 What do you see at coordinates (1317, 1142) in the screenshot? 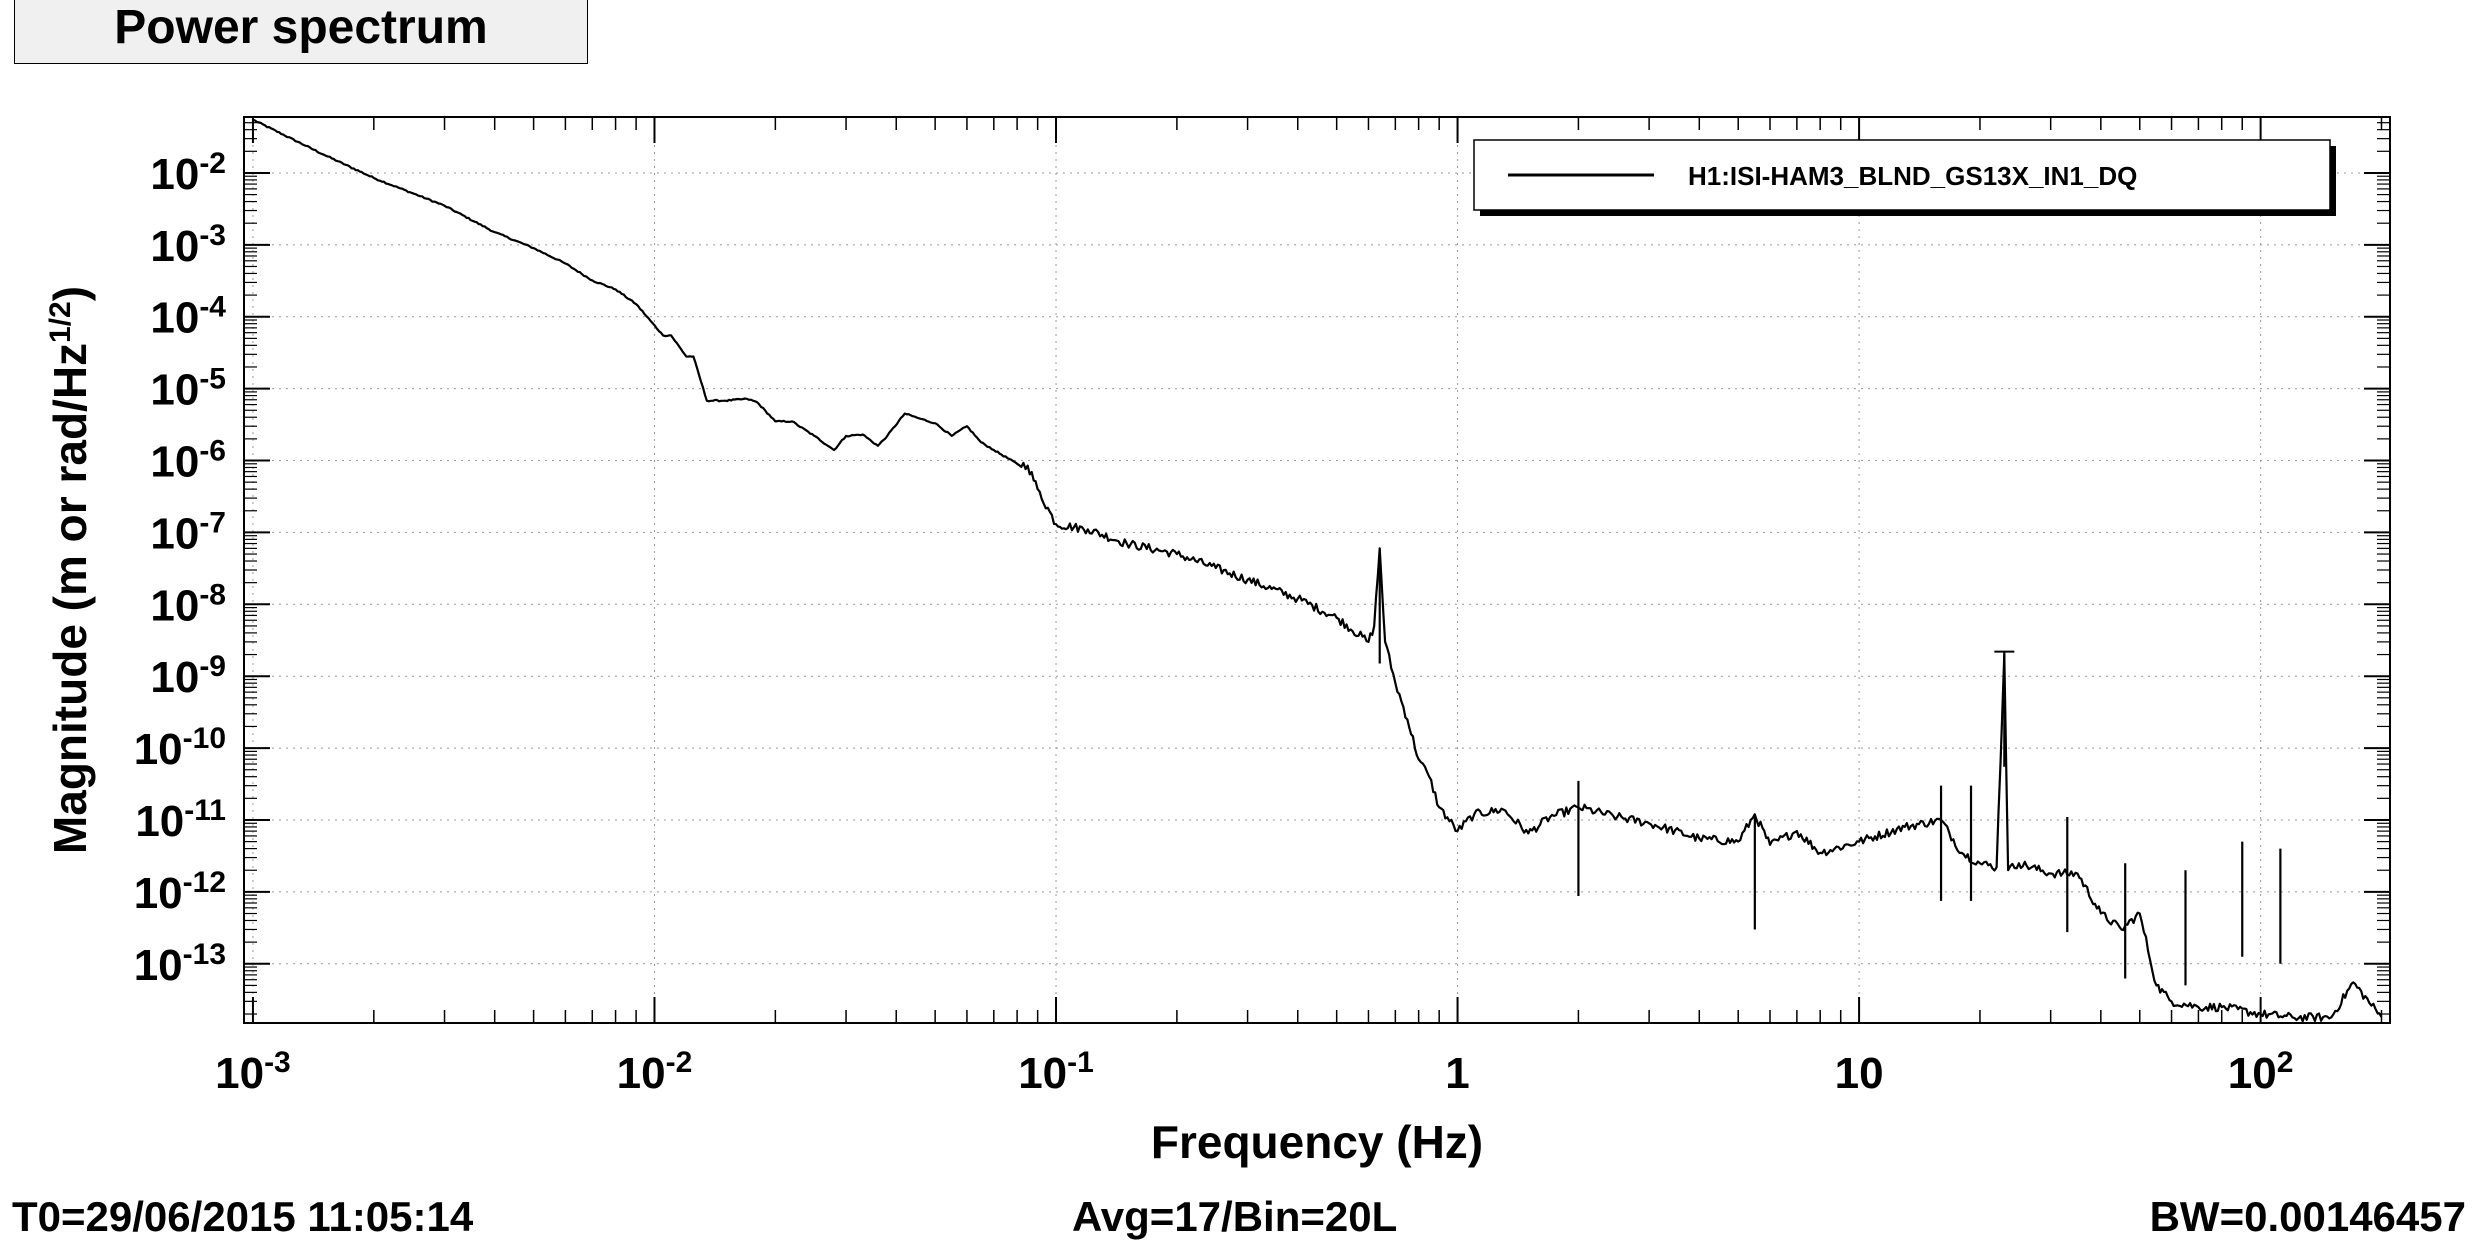
I see `x-axis-label: Frequency (Hz)` at bounding box center [1317, 1142].